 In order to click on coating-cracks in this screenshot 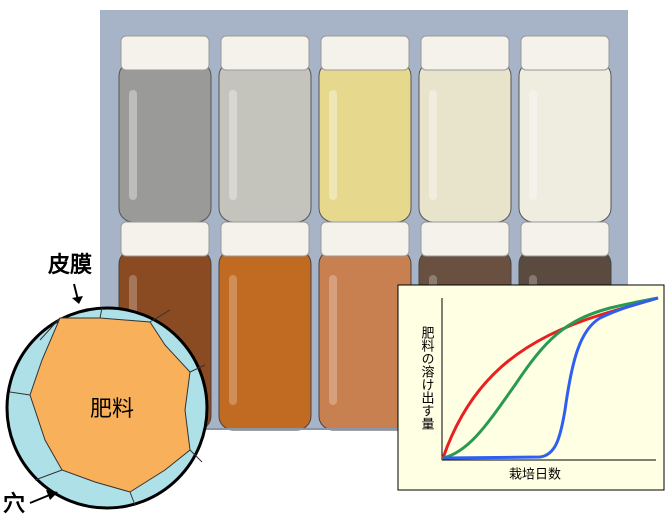, I will do `click(107, 406)`.